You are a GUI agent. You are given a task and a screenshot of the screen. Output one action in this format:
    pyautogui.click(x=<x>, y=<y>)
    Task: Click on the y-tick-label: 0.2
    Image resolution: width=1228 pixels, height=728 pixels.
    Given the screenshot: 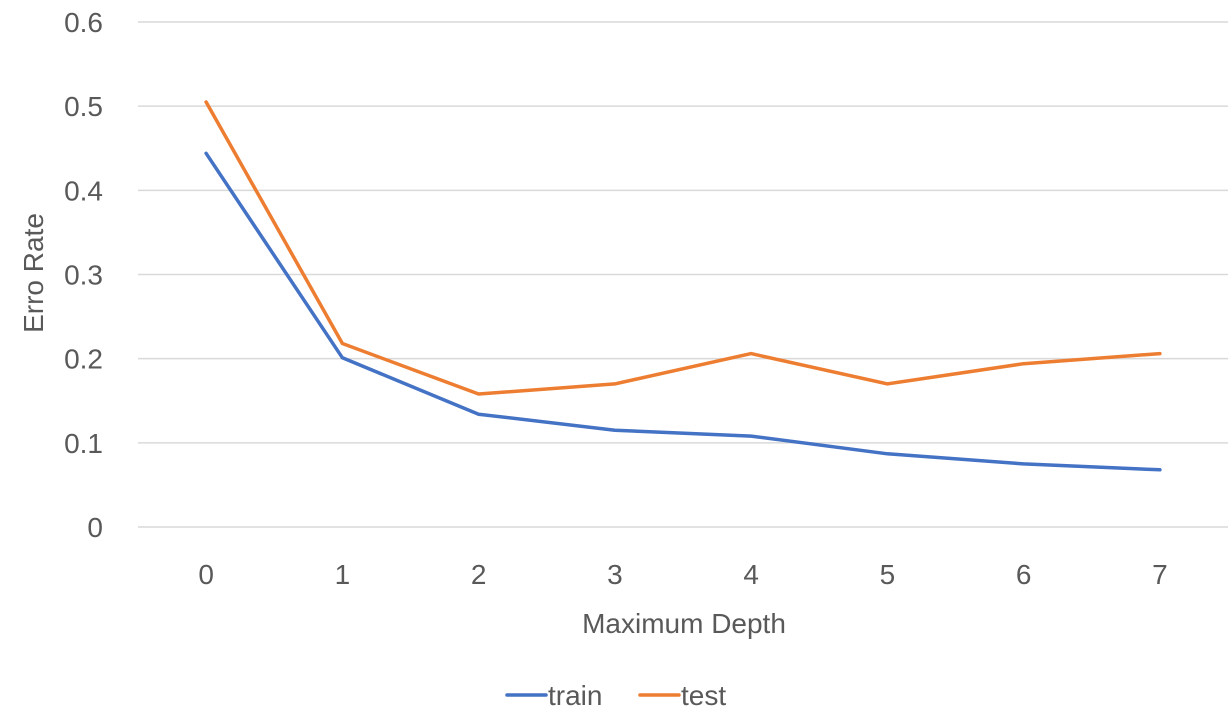 What is the action you would take?
    pyautogui.click(x=83, y=359)
    